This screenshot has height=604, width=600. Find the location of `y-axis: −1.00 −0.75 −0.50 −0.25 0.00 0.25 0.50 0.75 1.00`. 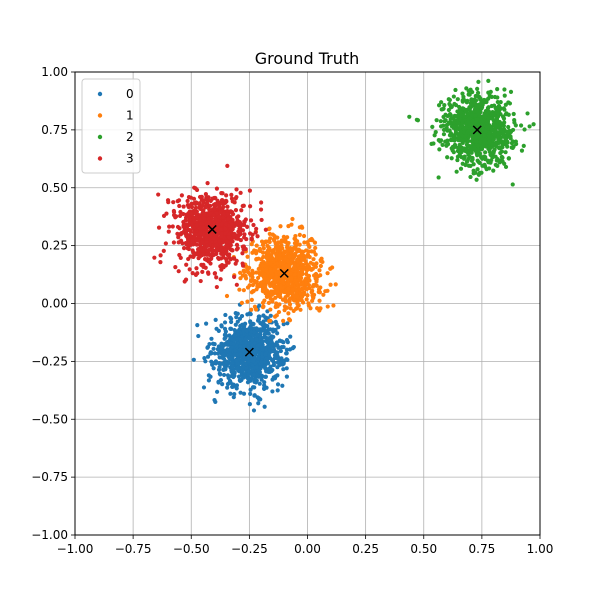

y-axis: −1.00 −0.75 −0.50 −0.25 0.00 0.25 0.50 0.75 1.00 is located at coordinates (53, 303).